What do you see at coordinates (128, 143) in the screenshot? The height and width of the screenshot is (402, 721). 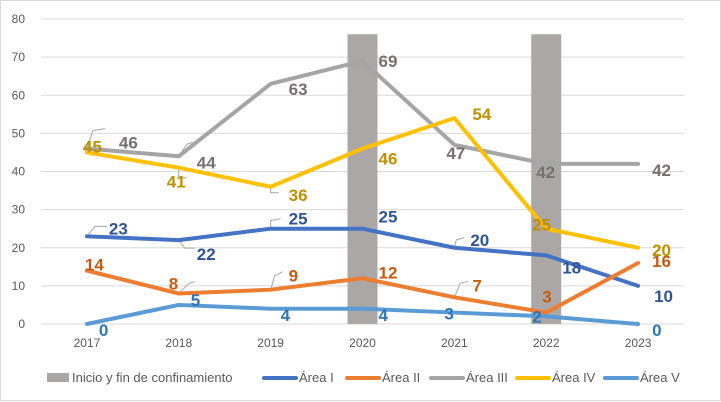 I see `data-label-area-3: 46` at bounding box center [128, 143].